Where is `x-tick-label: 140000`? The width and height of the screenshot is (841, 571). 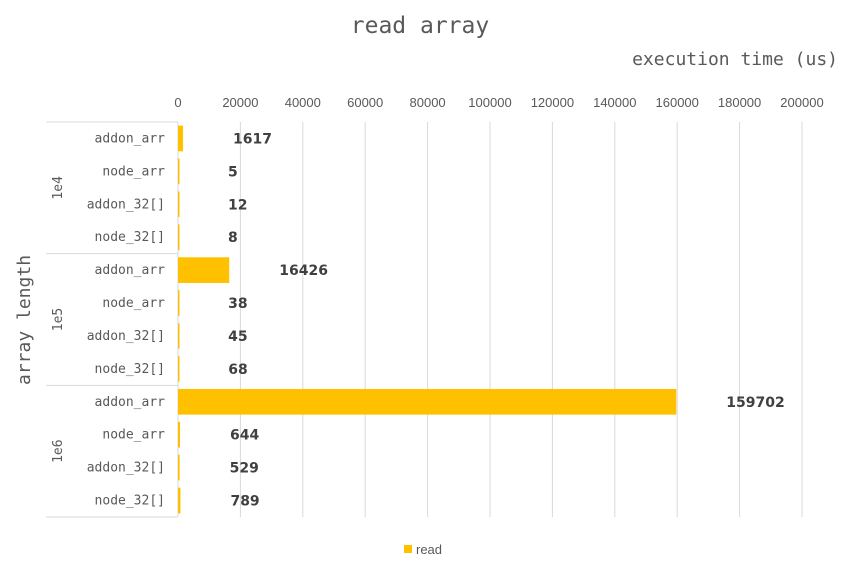 x-tick-label: 140000 is located at coordinates (614, 102).